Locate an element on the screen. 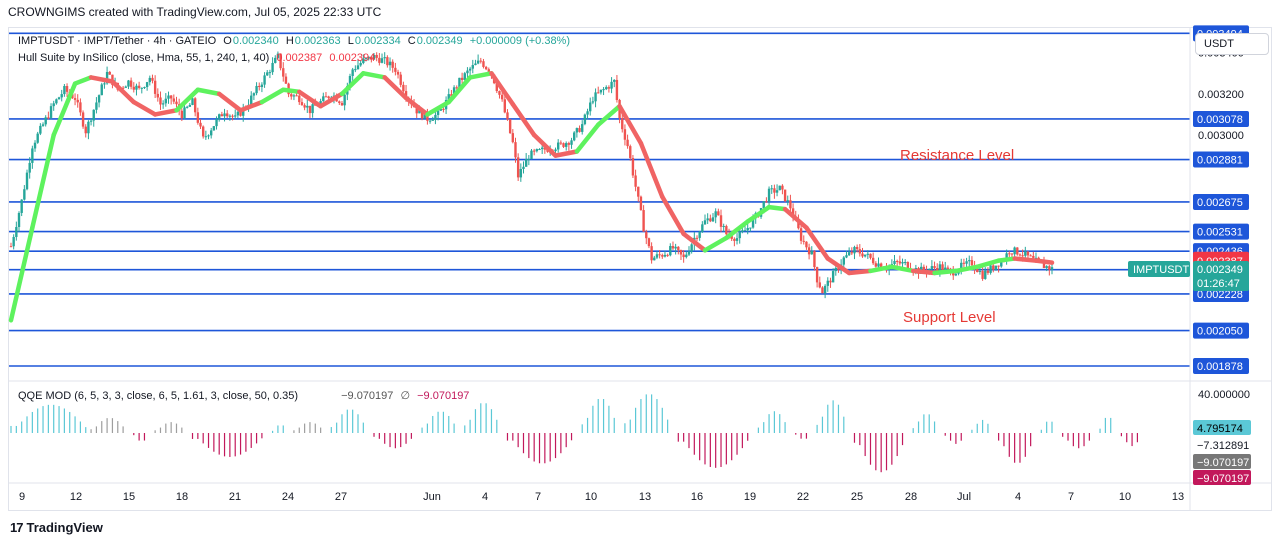  time-tick: 16 is located at coordinates (697, 497).